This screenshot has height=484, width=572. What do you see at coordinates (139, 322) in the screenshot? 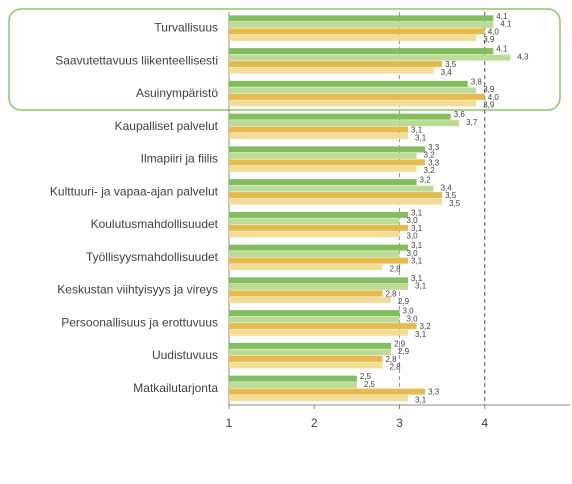
I see `category-label: Persoonallisuus ja erottuvuus` at bounding box center [139, 322].